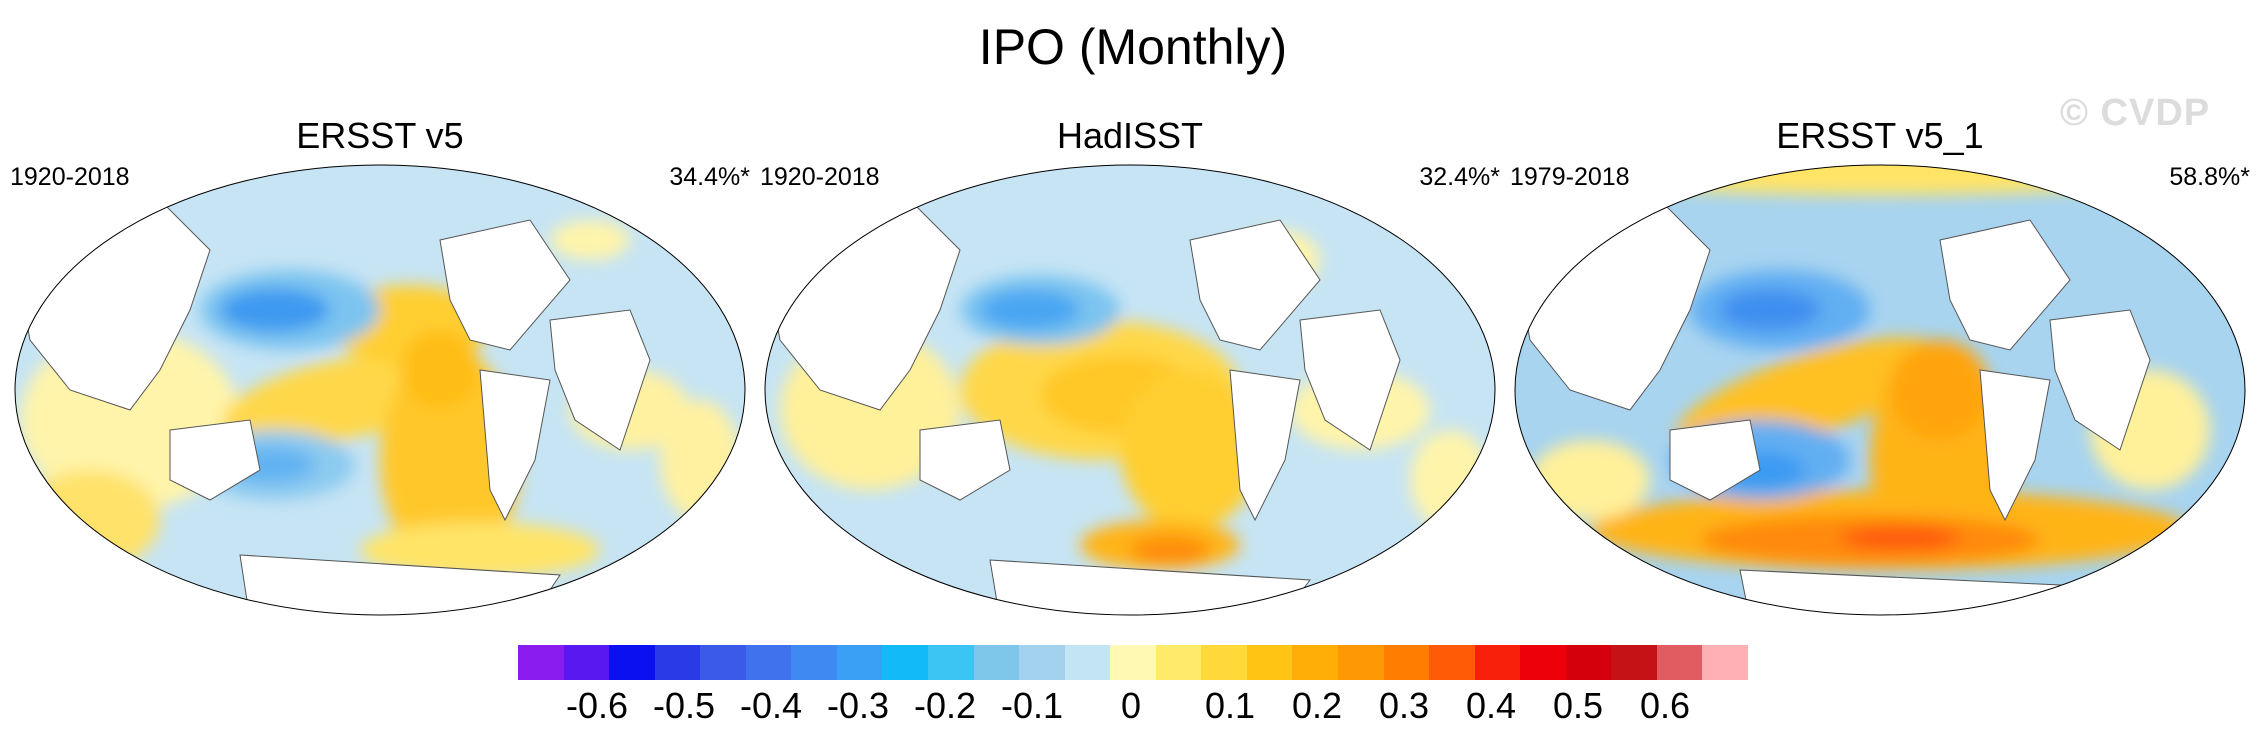  I want to click on cvdp-watermark: © CVDP, so click(2135, 113).